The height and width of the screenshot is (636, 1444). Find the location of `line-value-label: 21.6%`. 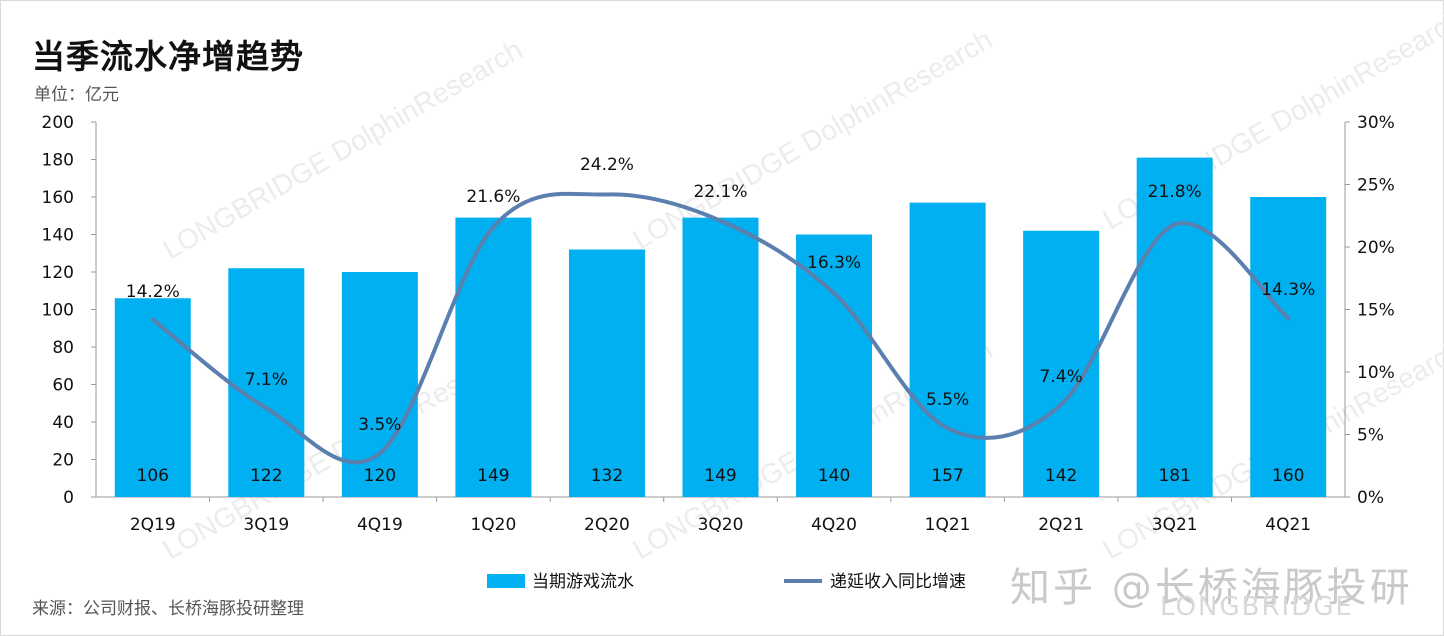

line-value-label: 21.6% is located at coordinates (493, 197).